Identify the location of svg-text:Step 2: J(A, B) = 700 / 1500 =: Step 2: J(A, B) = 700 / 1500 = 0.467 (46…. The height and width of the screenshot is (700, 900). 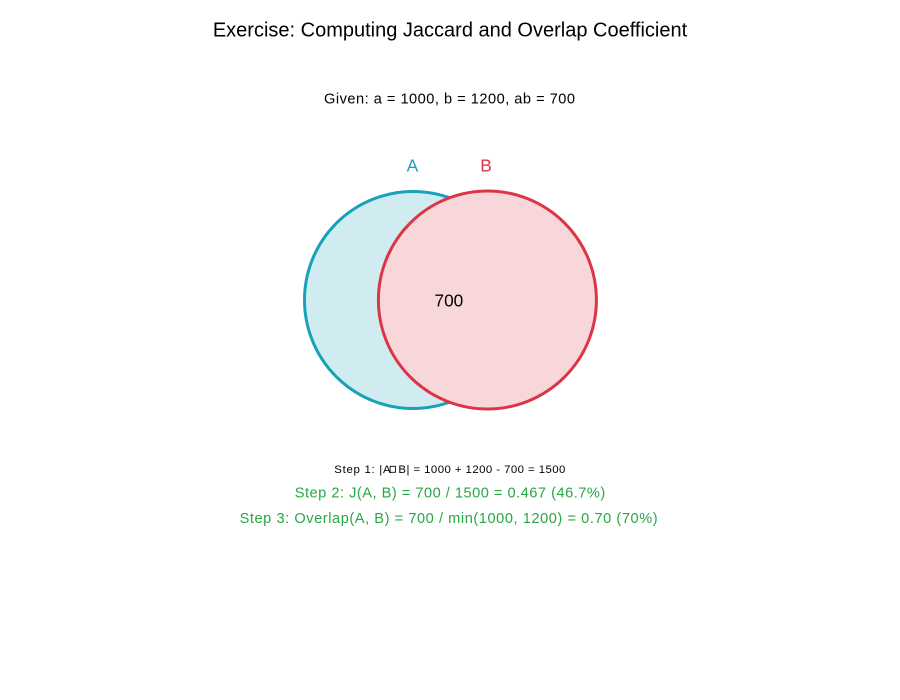
(450, 493).